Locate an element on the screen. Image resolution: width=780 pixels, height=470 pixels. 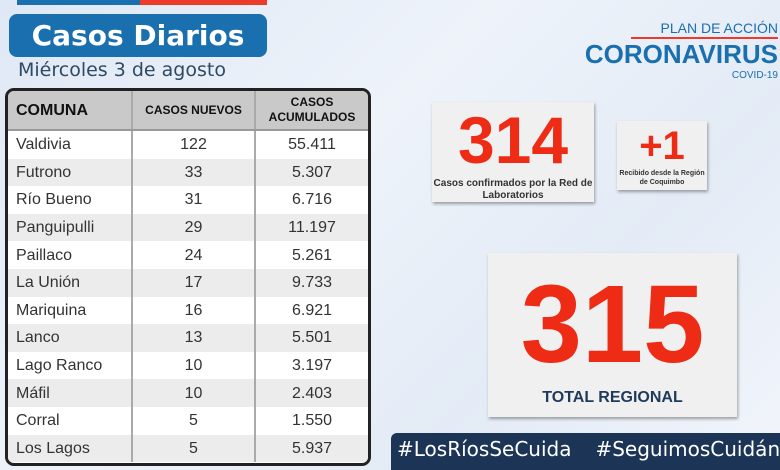
comuna-cell: Lago Ranco is located at coordinates (70, 365).